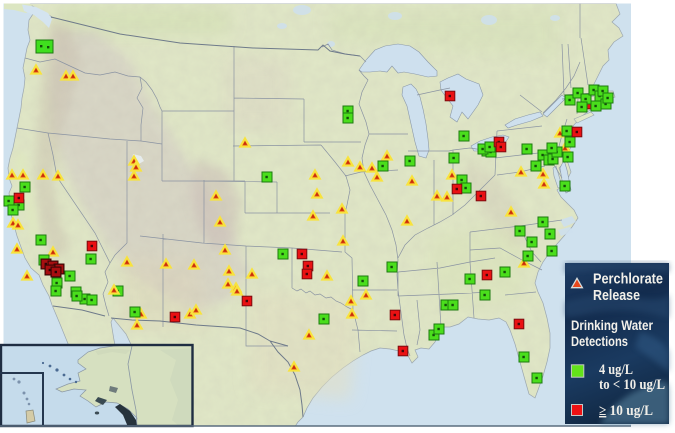 This screenshot has width=675, height=433. Describe the element at coordinates (632, 385) in the screenshot. I see `svg-text: to < 10 ug/L` at that location.